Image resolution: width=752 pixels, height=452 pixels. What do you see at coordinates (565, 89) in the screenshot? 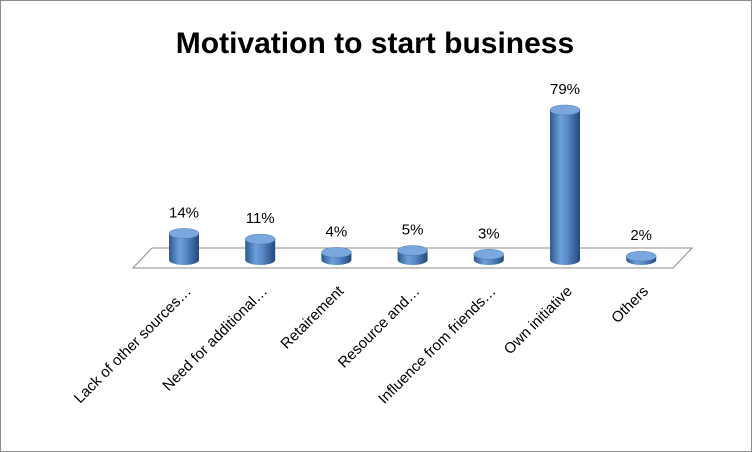
I see `data-label: 79%` at bounding box center [565, 89].